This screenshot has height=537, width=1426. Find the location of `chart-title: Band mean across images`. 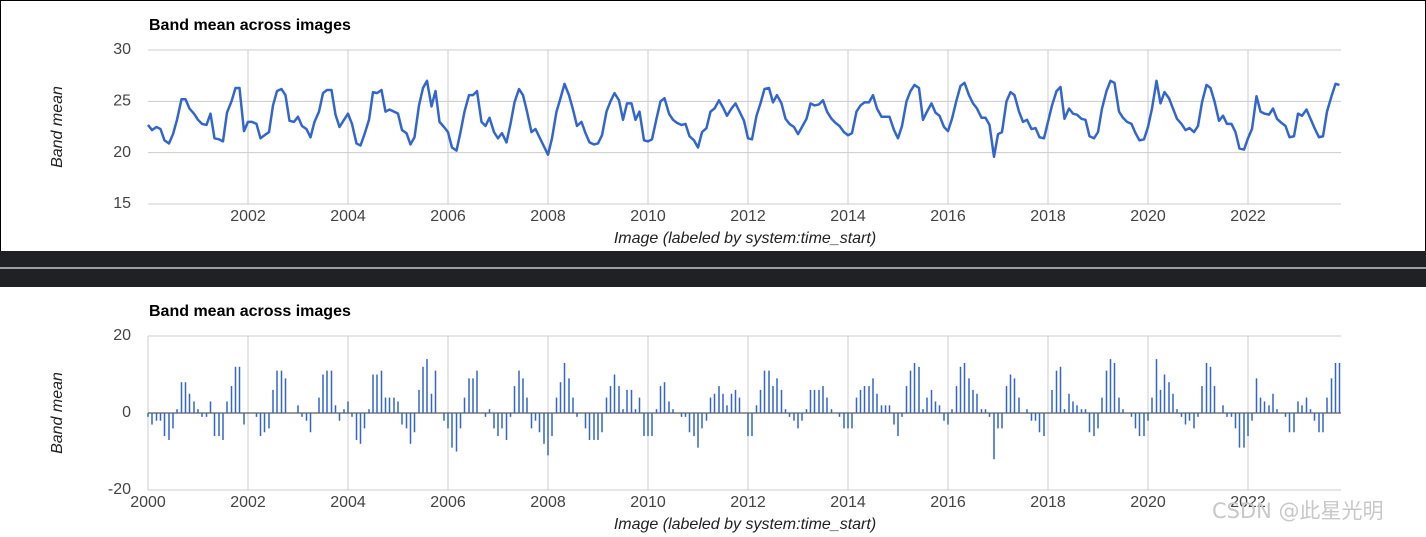

chart-title: Band mean across images is located at coordinates (250, 311).